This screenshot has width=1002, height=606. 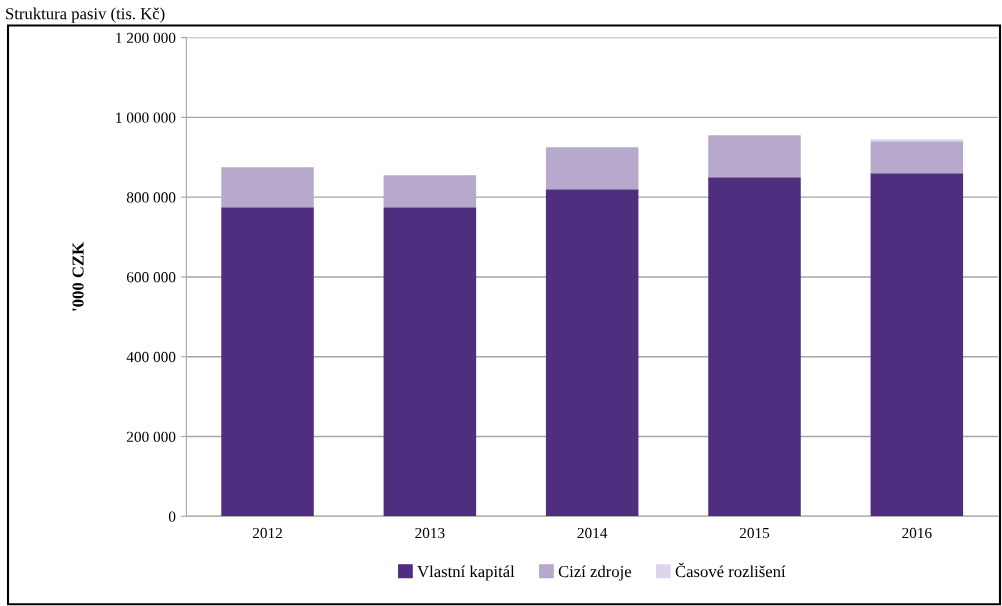 I want to click on y-tick-label: 1 200 000, so click(x=146, y=38).